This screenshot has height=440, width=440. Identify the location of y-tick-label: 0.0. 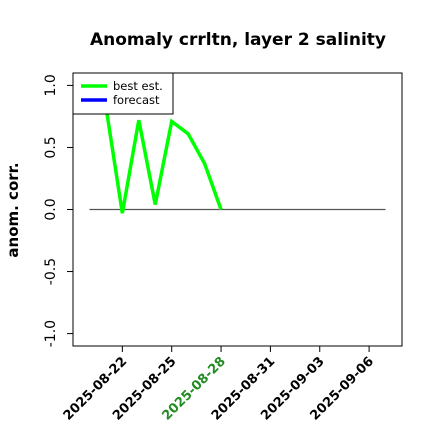
(51, 209).